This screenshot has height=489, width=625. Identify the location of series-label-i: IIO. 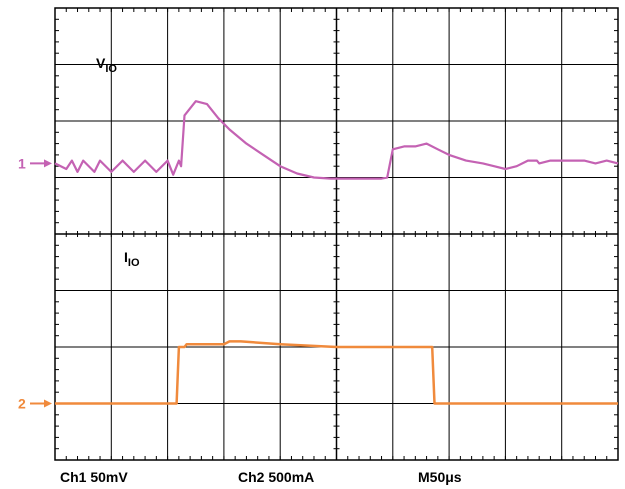
(132, 259).